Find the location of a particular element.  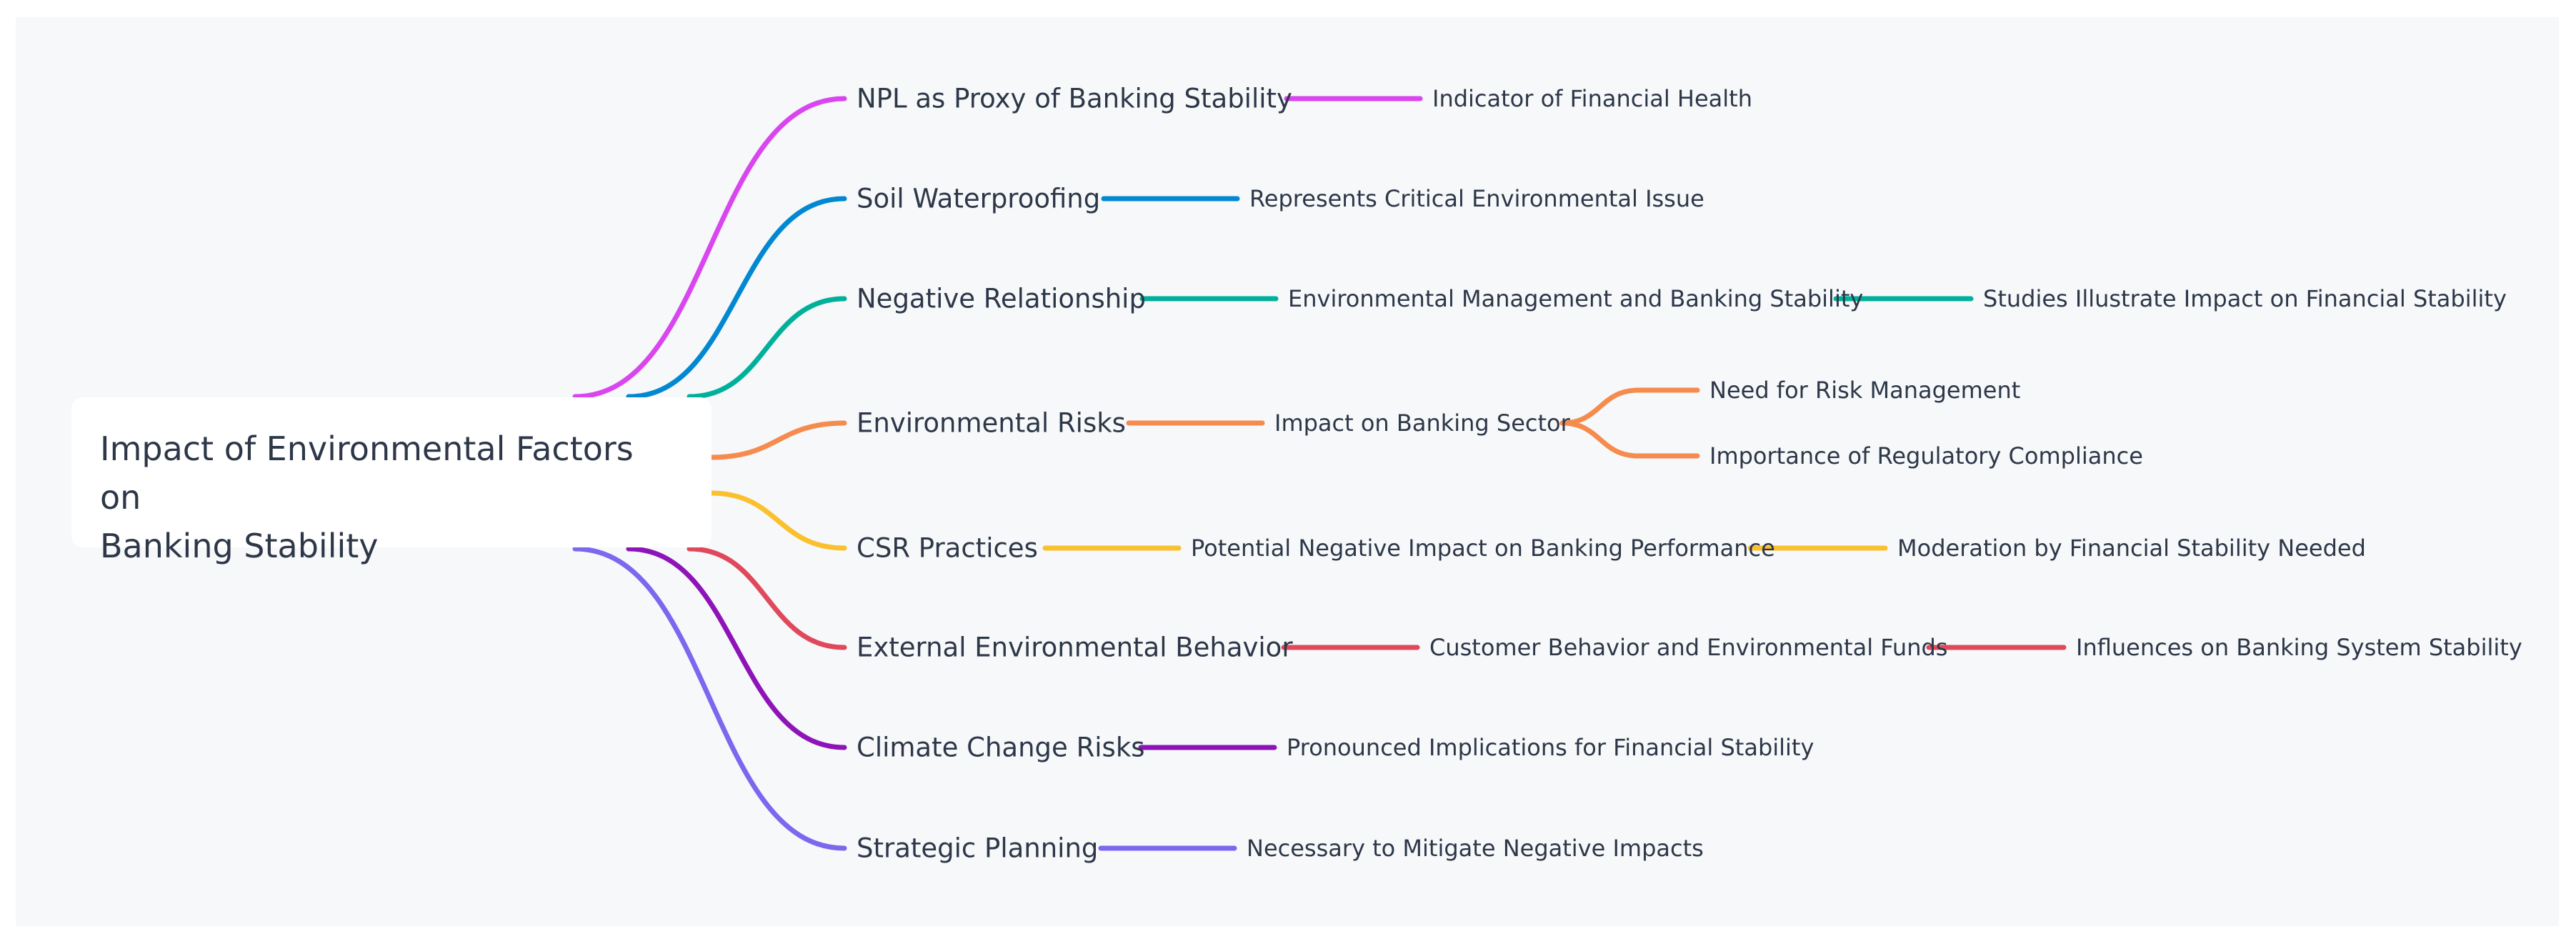

node-regulatory-compliance: Importance of Regulatory Compliance is located at coordinates (1926, 456).